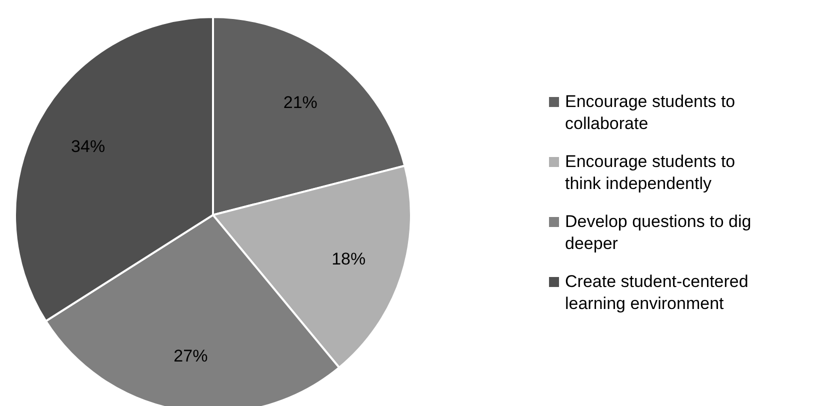 This screenshot has height=406, width=827. What do you see at coordinates (650, 173) in the screenshot?
I see `legend-label: Encourage students to think independently` at bounding box center [650, 173].